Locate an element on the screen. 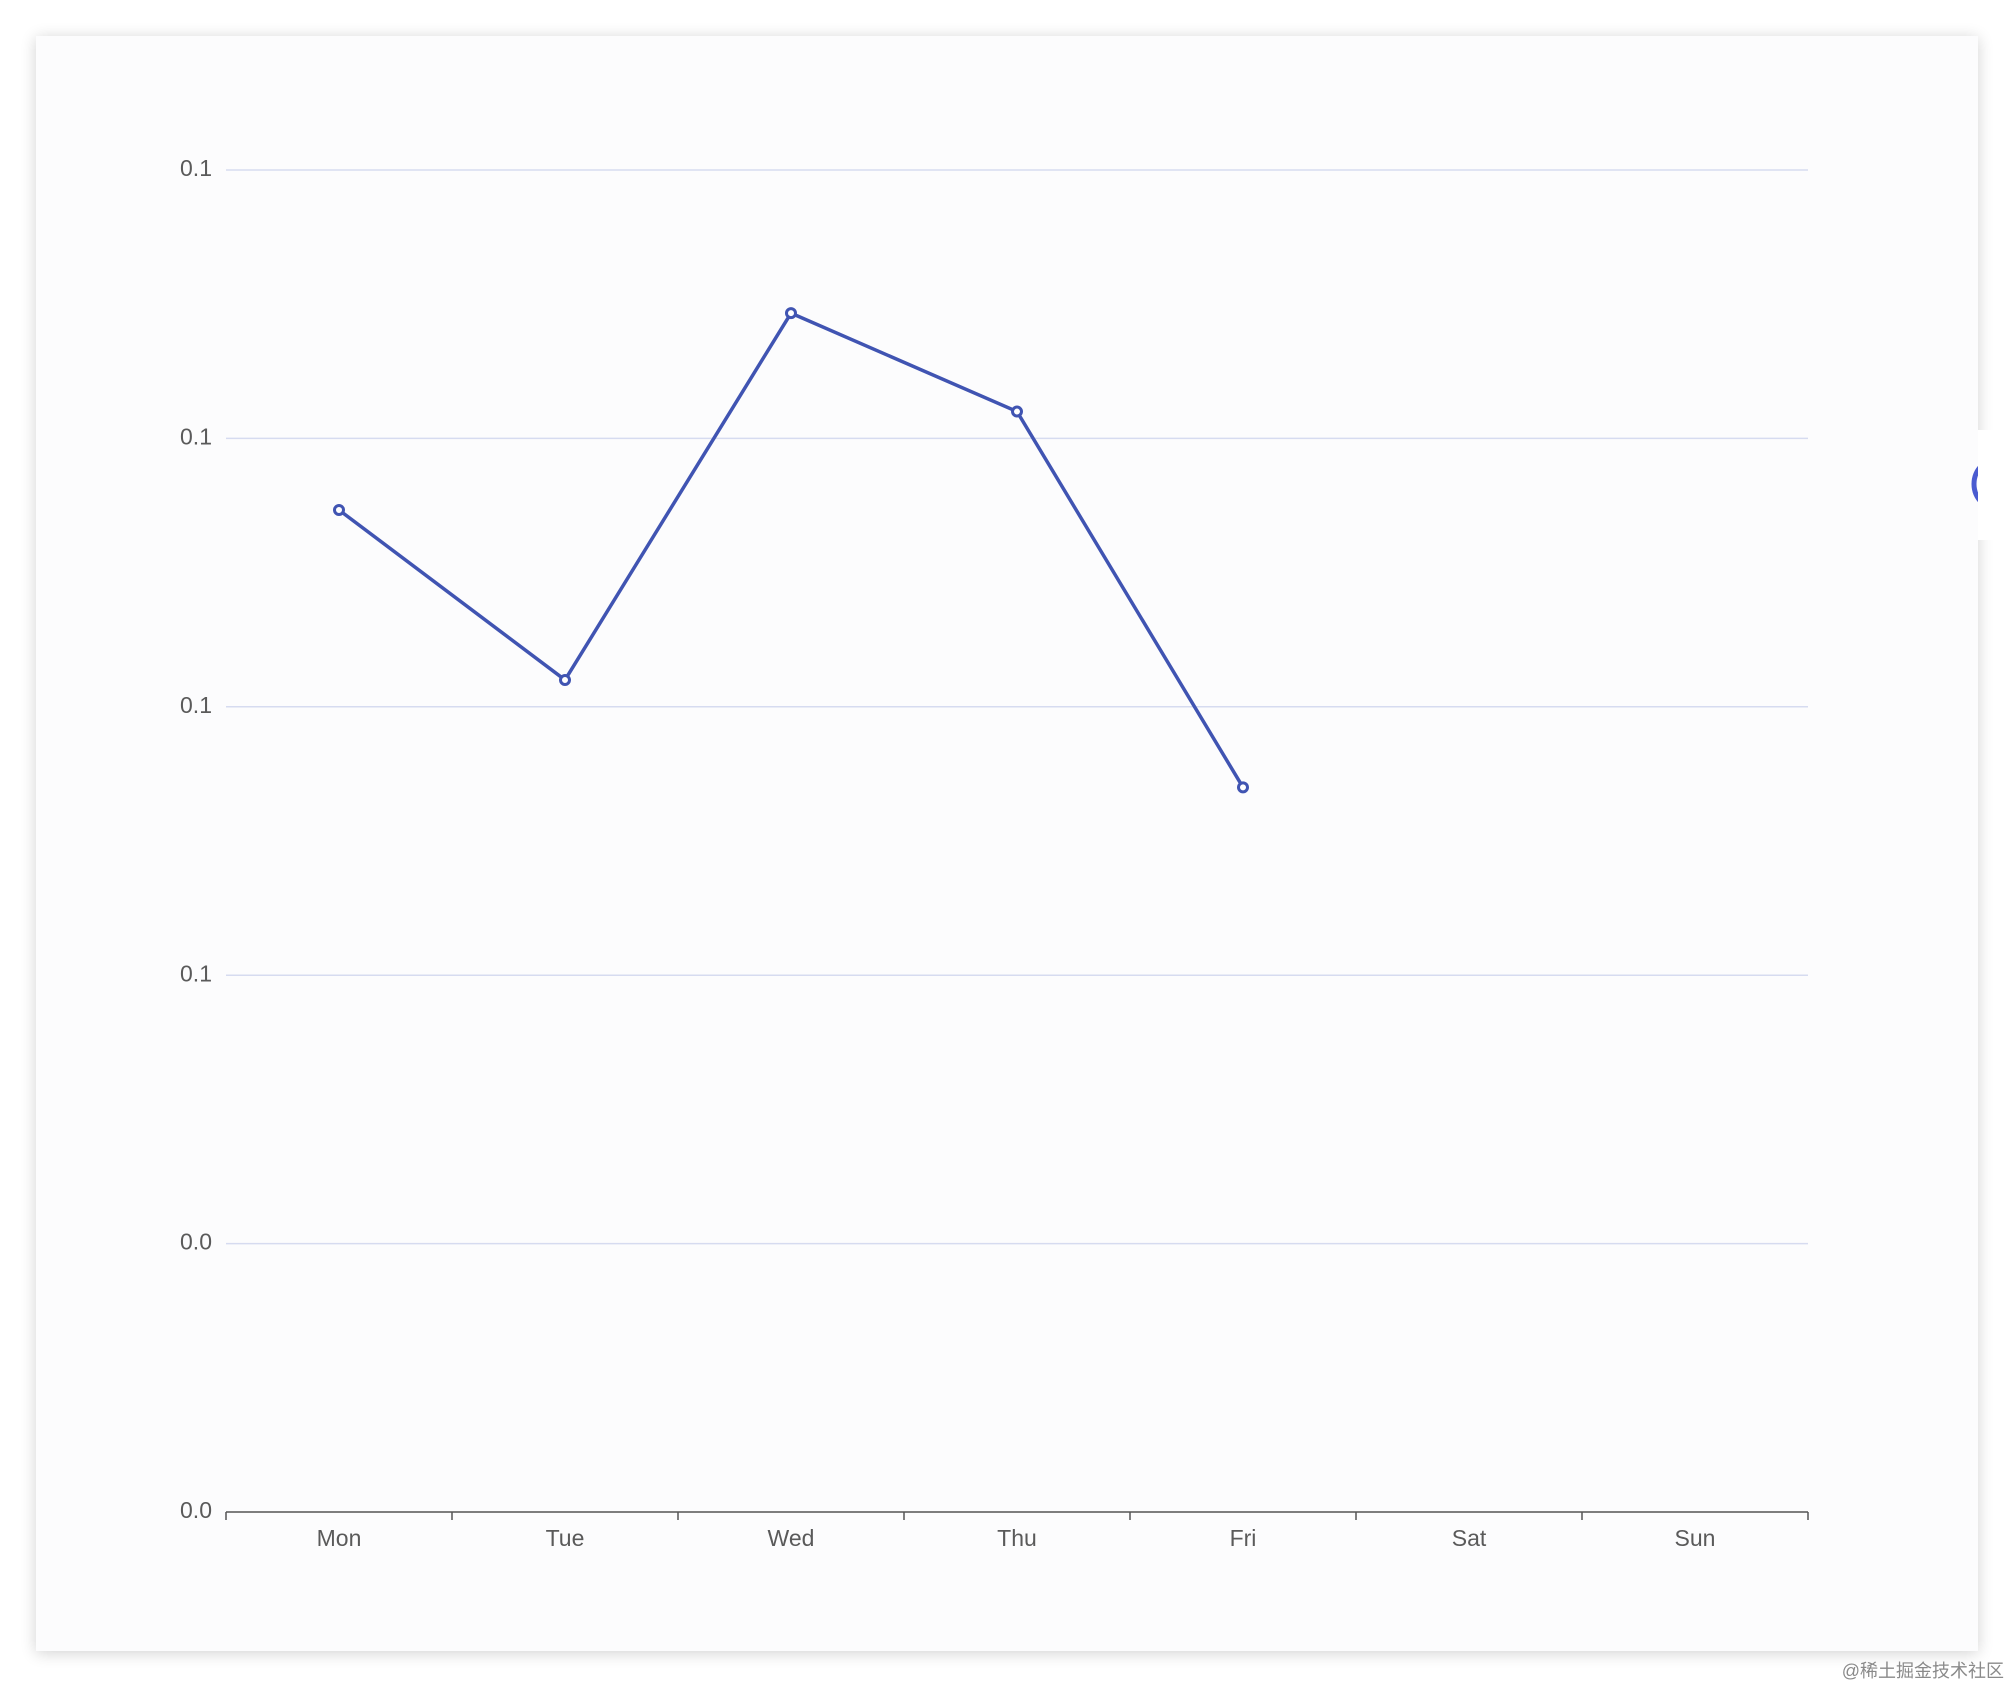  x-tick-label: Tue is located at coordinates (565, 1538).